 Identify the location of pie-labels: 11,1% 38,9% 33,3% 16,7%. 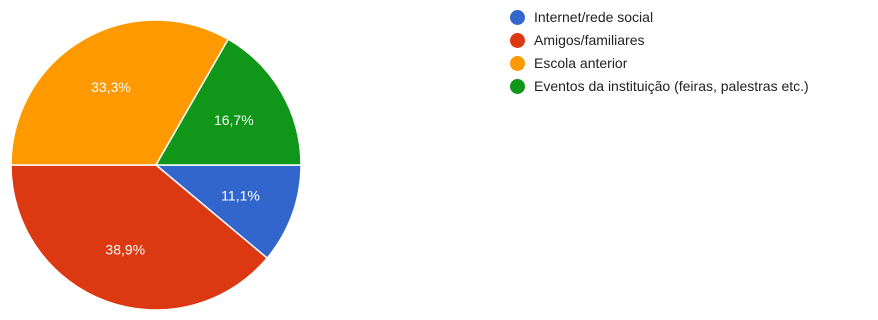
(175, 168).